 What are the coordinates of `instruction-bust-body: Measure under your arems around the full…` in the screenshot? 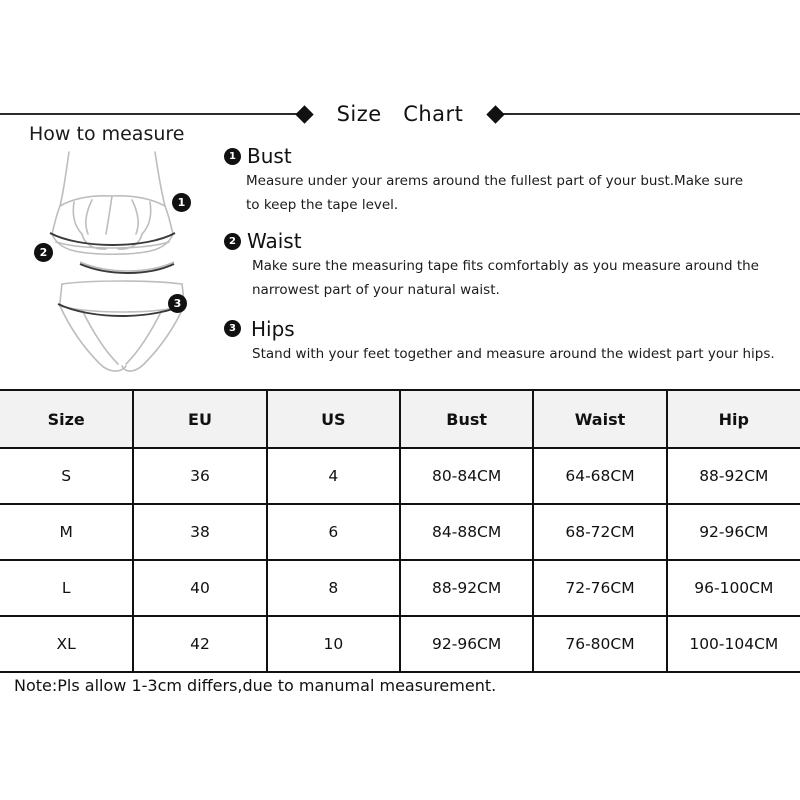 It's located at (508, 193).